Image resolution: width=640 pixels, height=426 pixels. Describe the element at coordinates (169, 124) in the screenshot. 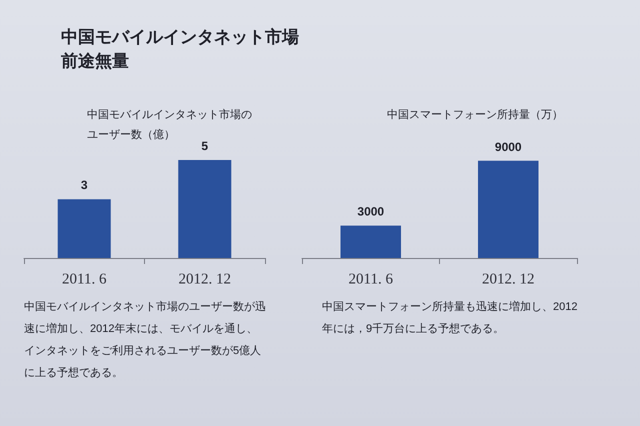

I see `chart-subtitle: 中国モバイルインタネット市場のユーザー数（億）` at that location.